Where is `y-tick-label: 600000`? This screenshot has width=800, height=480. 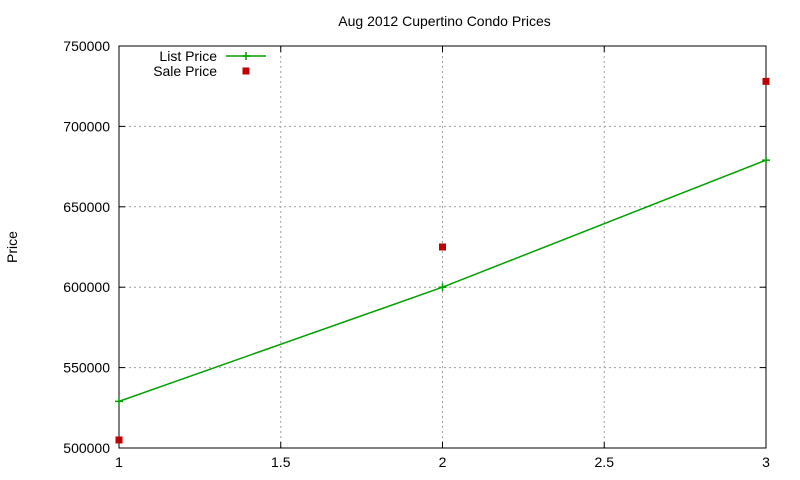 y-tick-label: 600000 is located at coordinates (86, 287).